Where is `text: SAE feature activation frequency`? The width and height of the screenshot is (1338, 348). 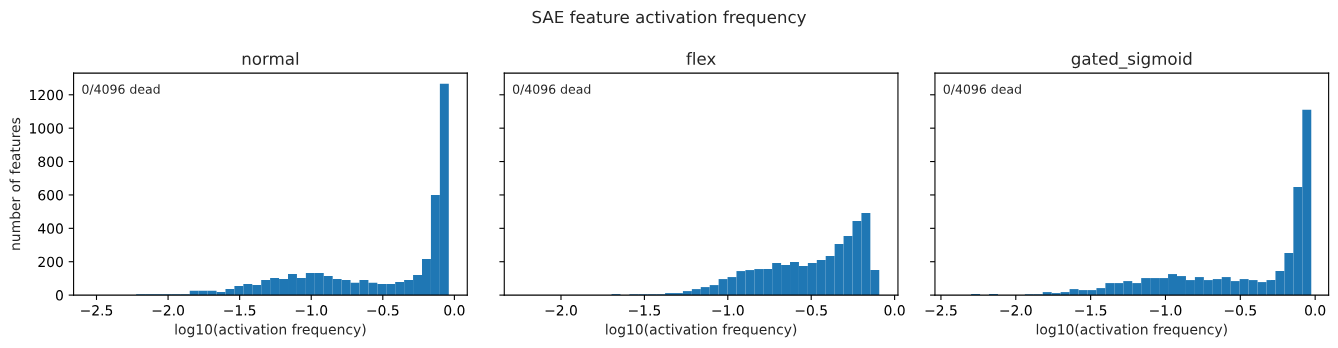 text: SAE feature activation frequency is located at coordinates (669, 18).